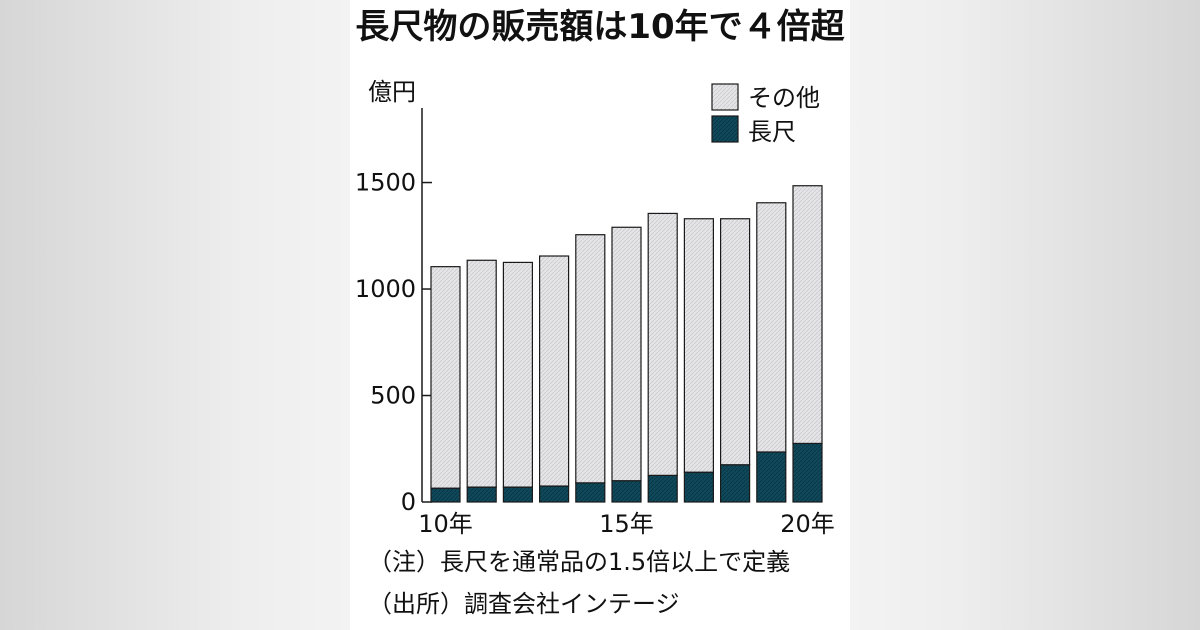 This screenshot has height=630, width=1200. Describe the element at coordinates (725, 129) in the screenshot. I see `legend-swatch-long` at that location.